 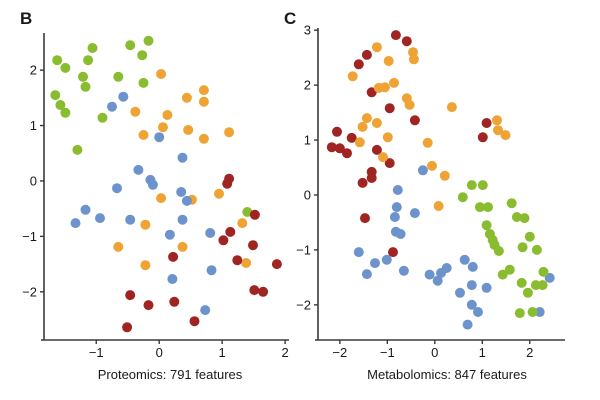 I want to click on y-tick-label: −2, so click(x=303, y=304).